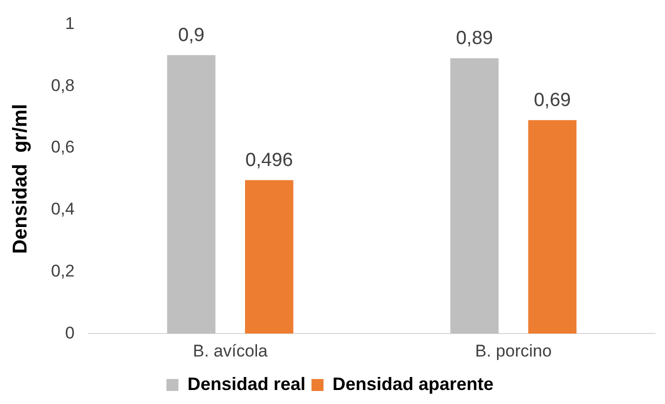 Image resolution: width=665 pixels, height=404 pixels. I want to click on y-tick-label: 1, so click(70, 23).